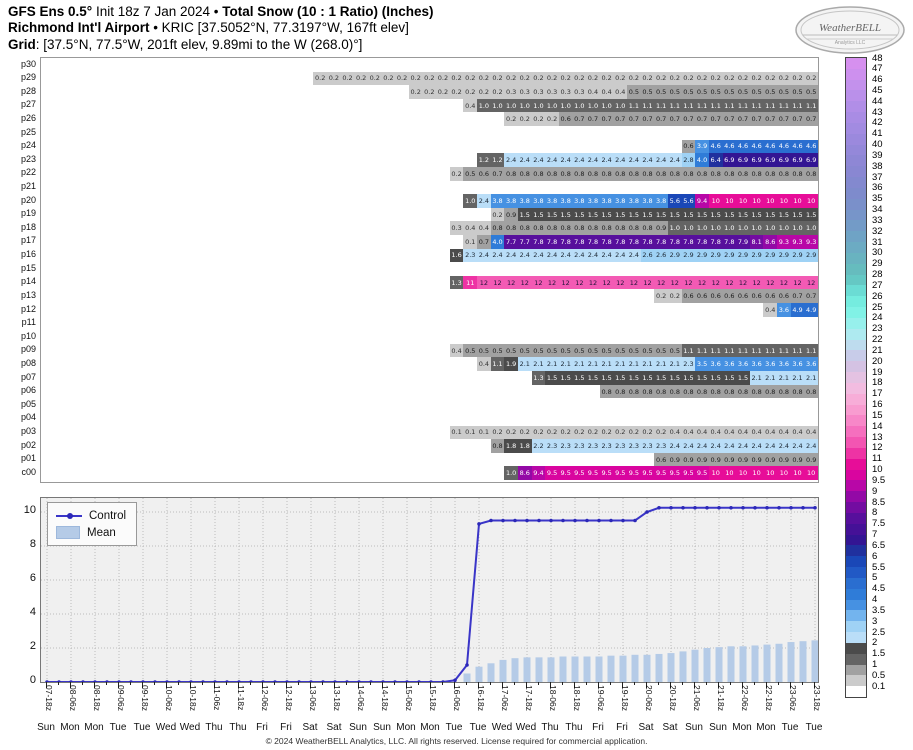 Image resolution: width=913 pixels, height=750 pixels. Describe the element at coordinates (688, 201) in the screenshot. I see `grid-cell: 5.6` at that location.